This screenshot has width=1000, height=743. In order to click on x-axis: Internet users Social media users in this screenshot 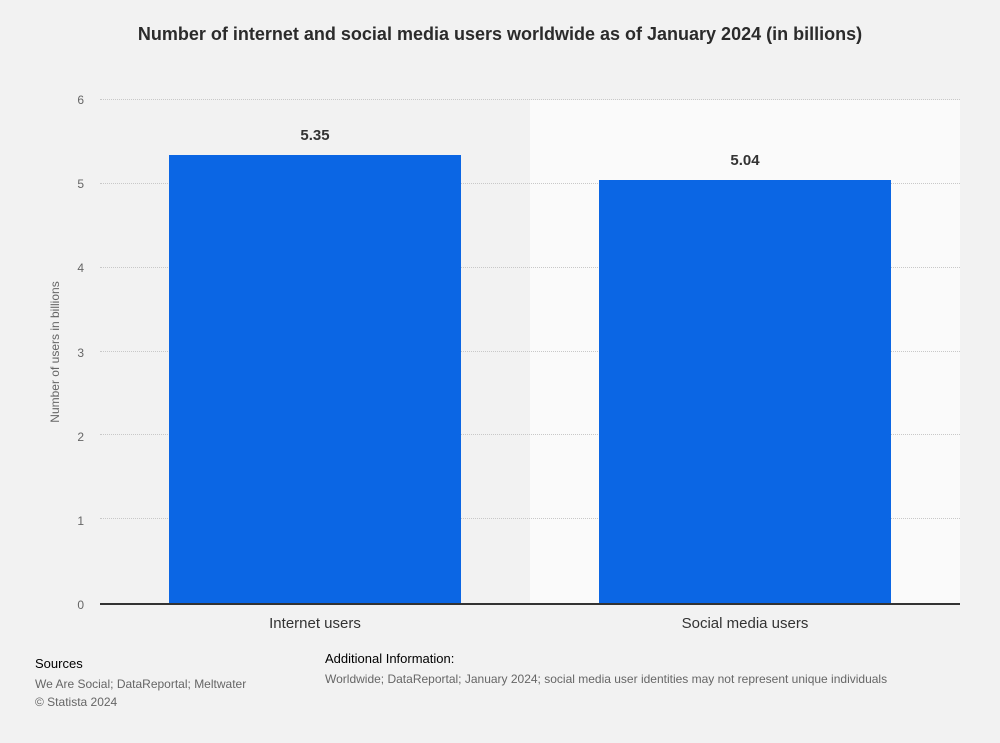, I will do `click(530, 627)`.